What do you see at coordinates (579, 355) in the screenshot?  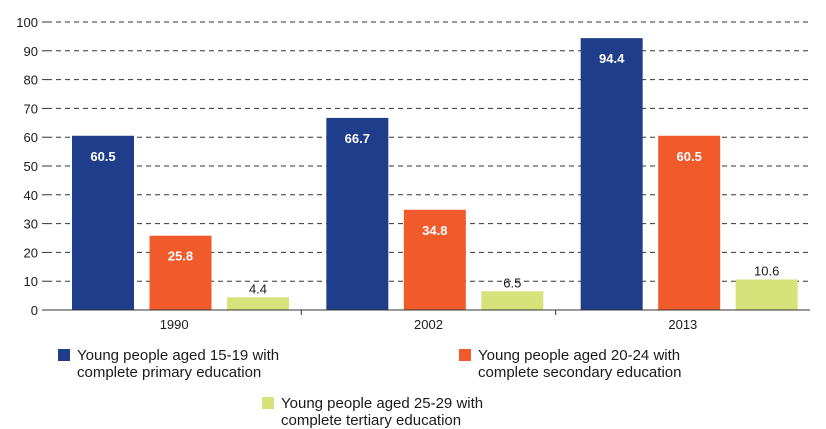 I see `legend-label-secondary-line1: Young people aged 20-24 with` at bounding box center [579, 355].